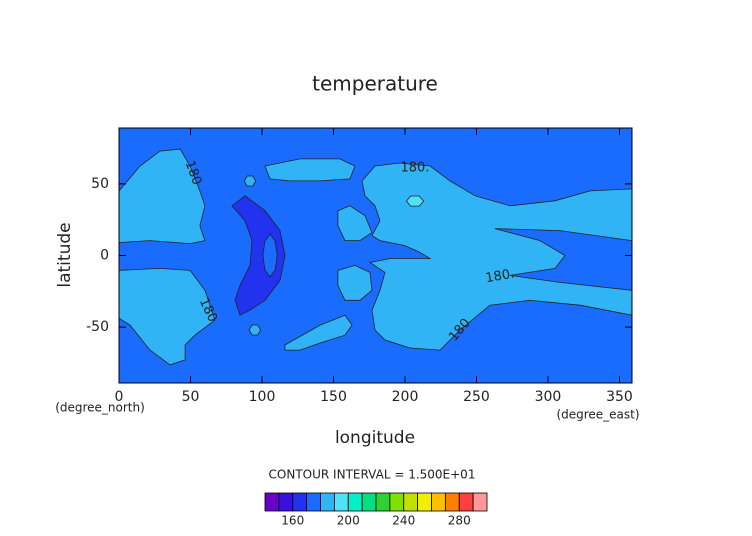 The image size is (752, 536). I want to click on y-tick-label: -50, so click(97, 327).